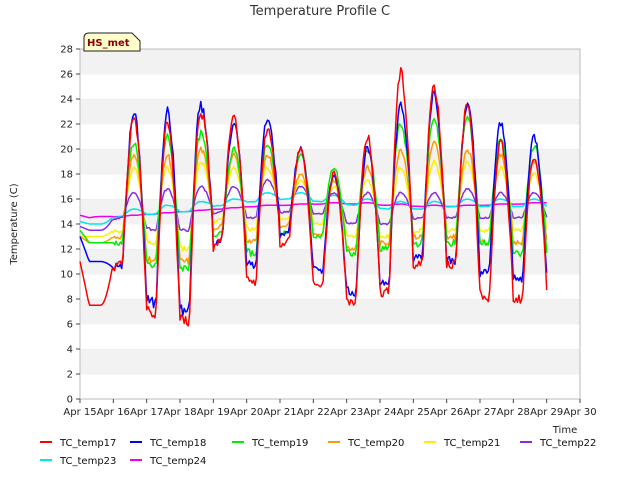  Describe the element at coordinates (177, 461) in the screenshot. I see `legend-label: TC_temp24` at that location.